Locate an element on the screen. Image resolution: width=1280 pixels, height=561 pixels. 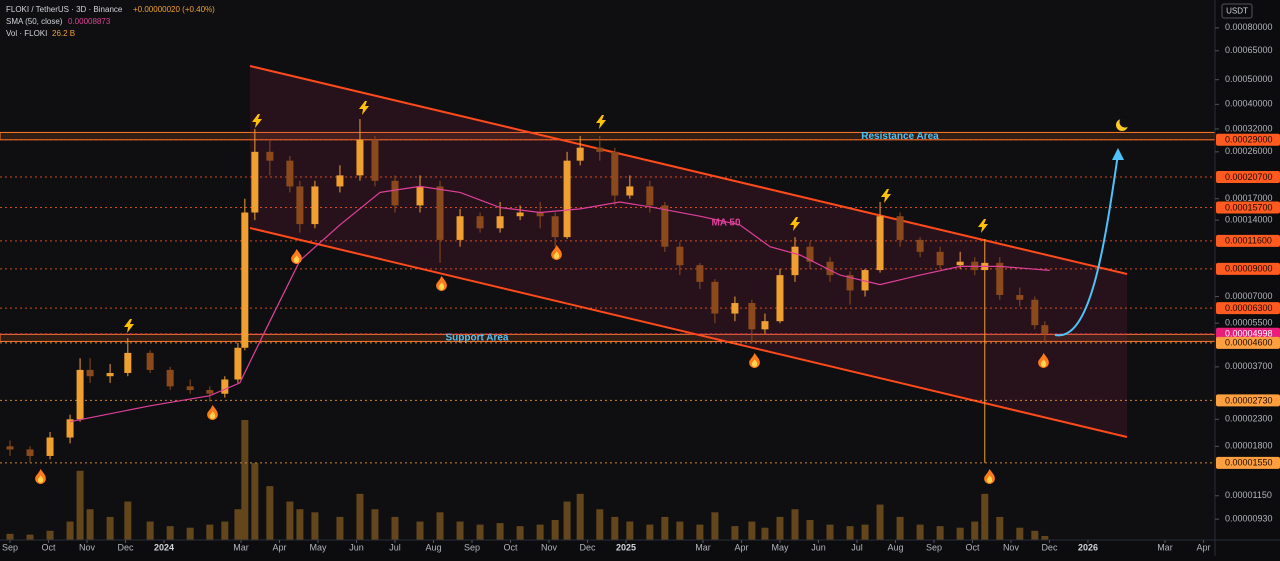
x-tick-label: Aug is located at coordinates (895, 547).